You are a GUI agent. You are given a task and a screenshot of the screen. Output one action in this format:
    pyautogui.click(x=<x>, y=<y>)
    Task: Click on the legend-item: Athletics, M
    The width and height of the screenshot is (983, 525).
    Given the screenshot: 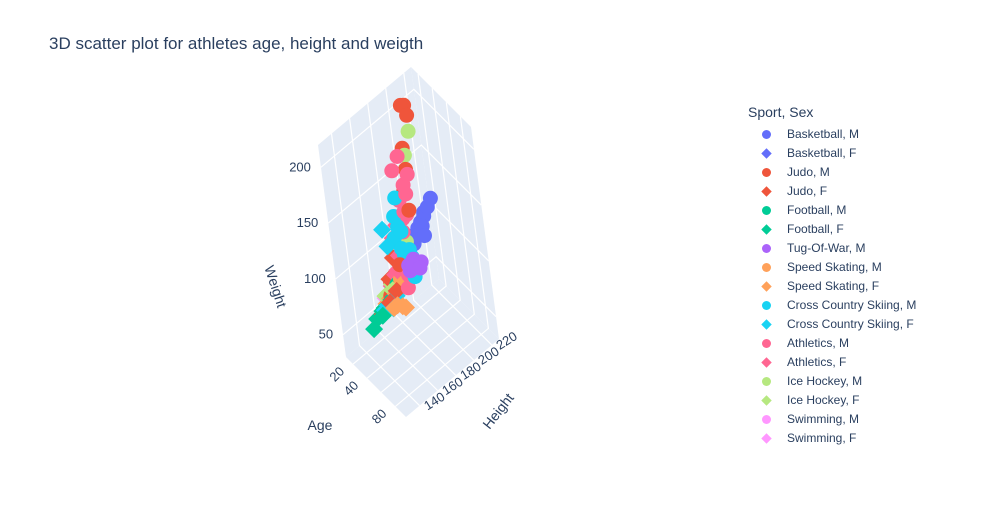 What is the action you would take?
    pyautogui.click(x=798, y=343)
    